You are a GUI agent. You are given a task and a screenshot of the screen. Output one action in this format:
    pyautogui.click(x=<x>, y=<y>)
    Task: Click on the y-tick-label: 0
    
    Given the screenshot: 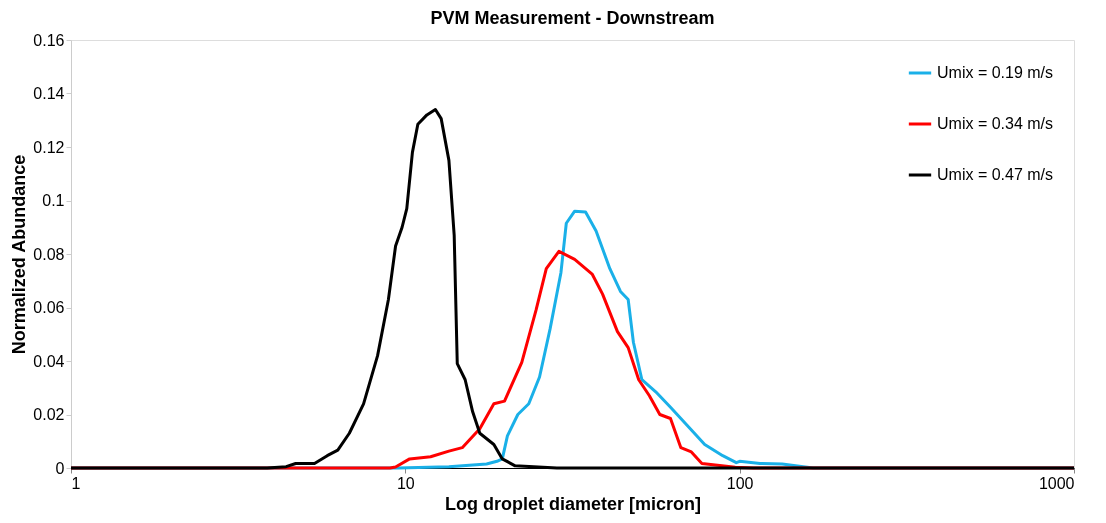 What is the action you would take?
    pyautogui.click(x=60, y=468)
    